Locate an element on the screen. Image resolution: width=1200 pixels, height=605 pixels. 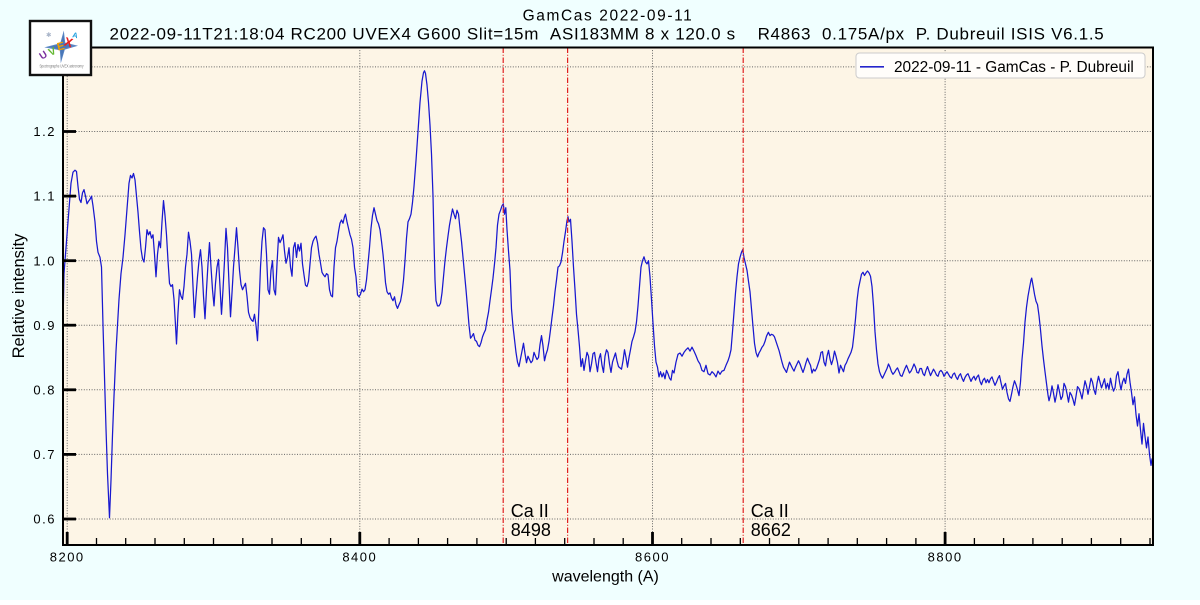
svg-text: A is located at coordinates (76, 35).